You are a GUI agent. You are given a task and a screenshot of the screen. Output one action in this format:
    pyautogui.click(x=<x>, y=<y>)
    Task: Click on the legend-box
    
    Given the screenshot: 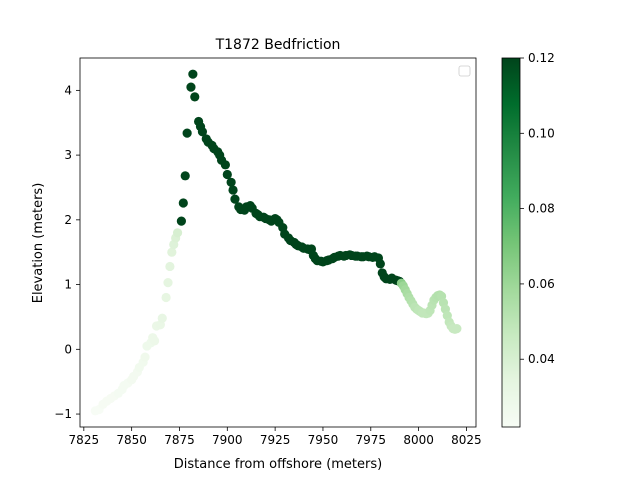 What is the action you would take?
    pyautogui.click(x=464, y=71)
    